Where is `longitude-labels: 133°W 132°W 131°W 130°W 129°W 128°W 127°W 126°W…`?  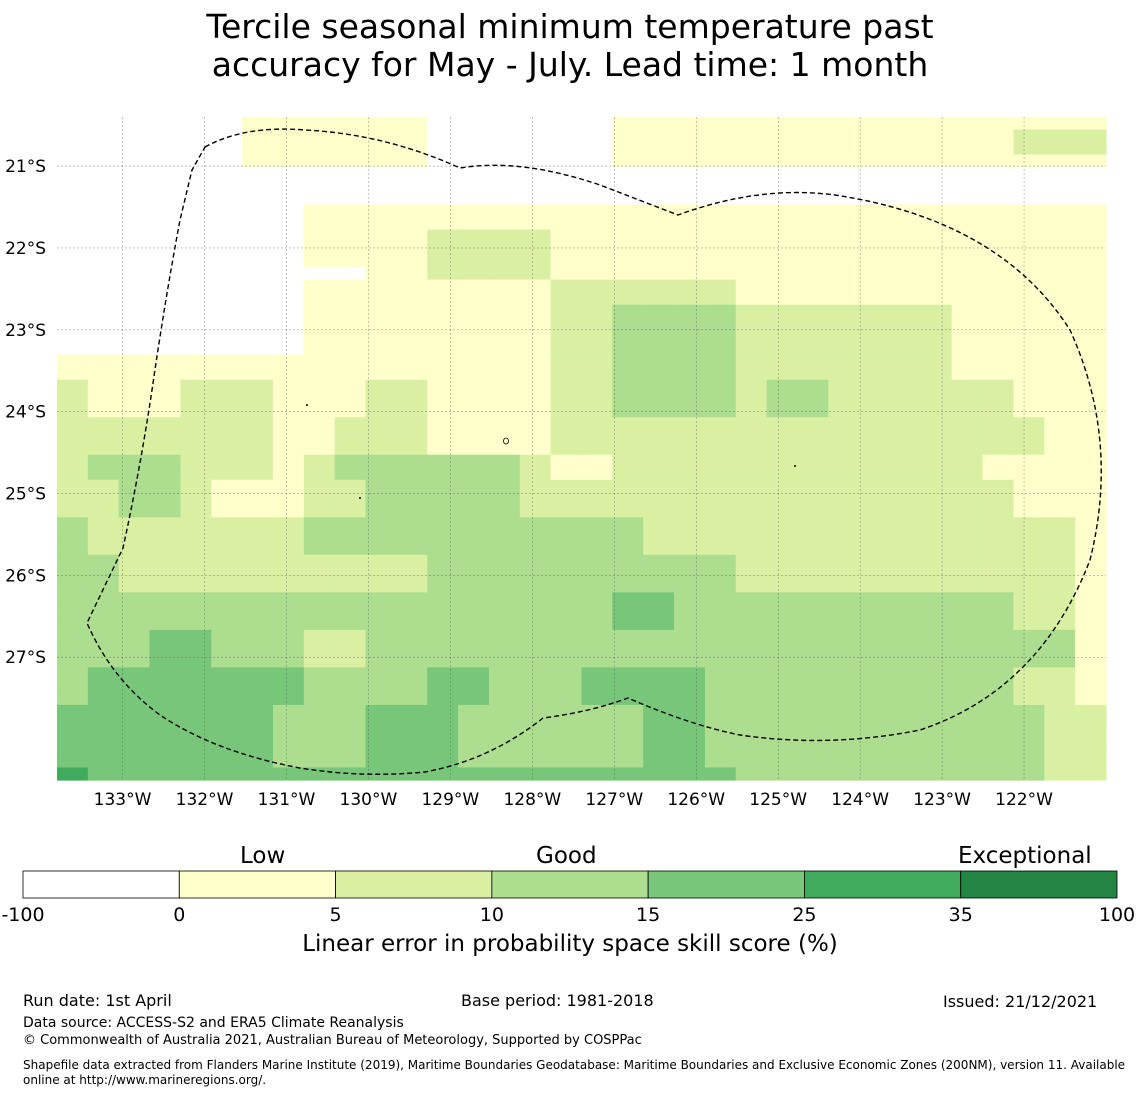 longitude-labels: 133°W 132°W 131°W 130°W 129°W 128°W 127°W 126°W… is located at coordinates (573, 800).